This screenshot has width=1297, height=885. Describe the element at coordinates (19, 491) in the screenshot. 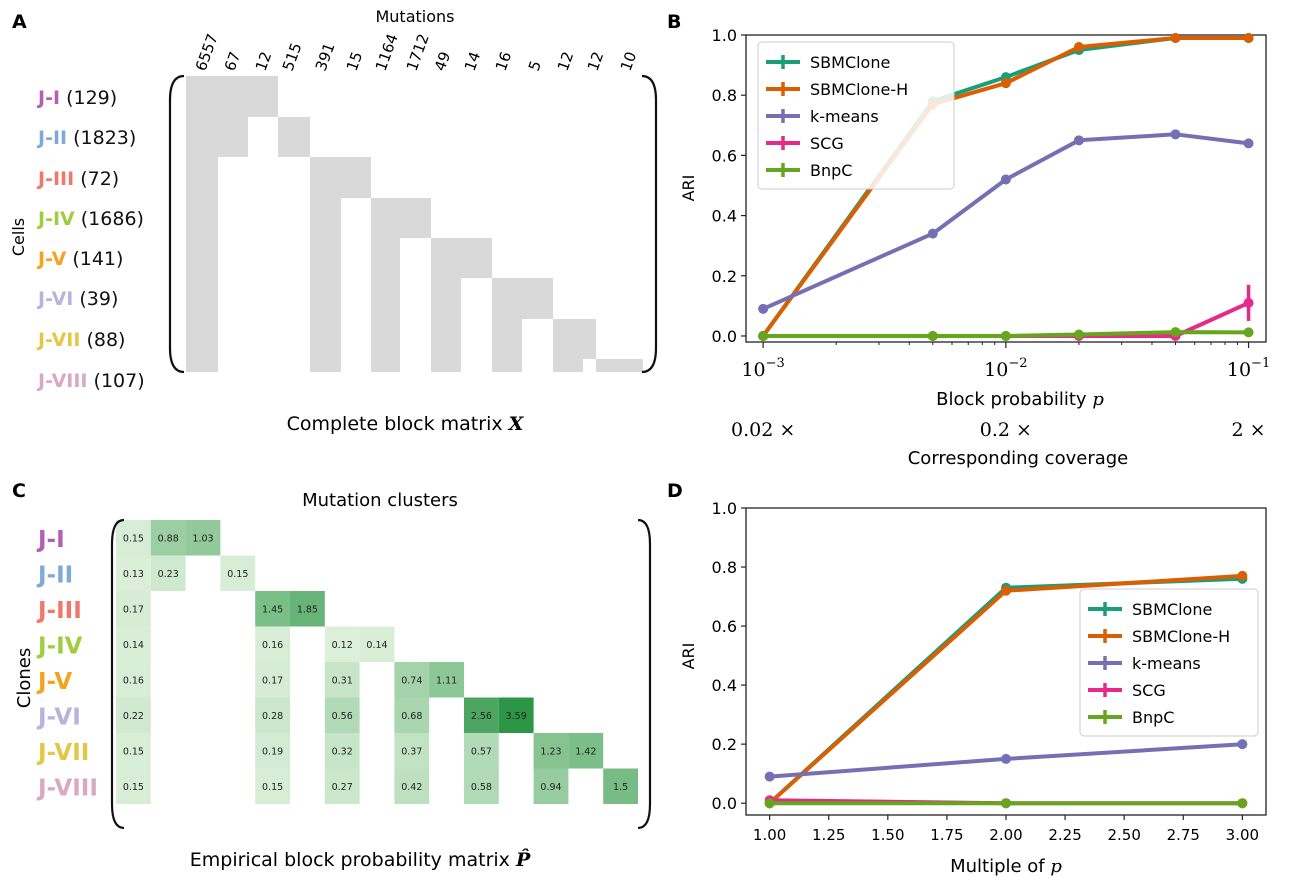

I see `panel-letter-c: C` at that location.